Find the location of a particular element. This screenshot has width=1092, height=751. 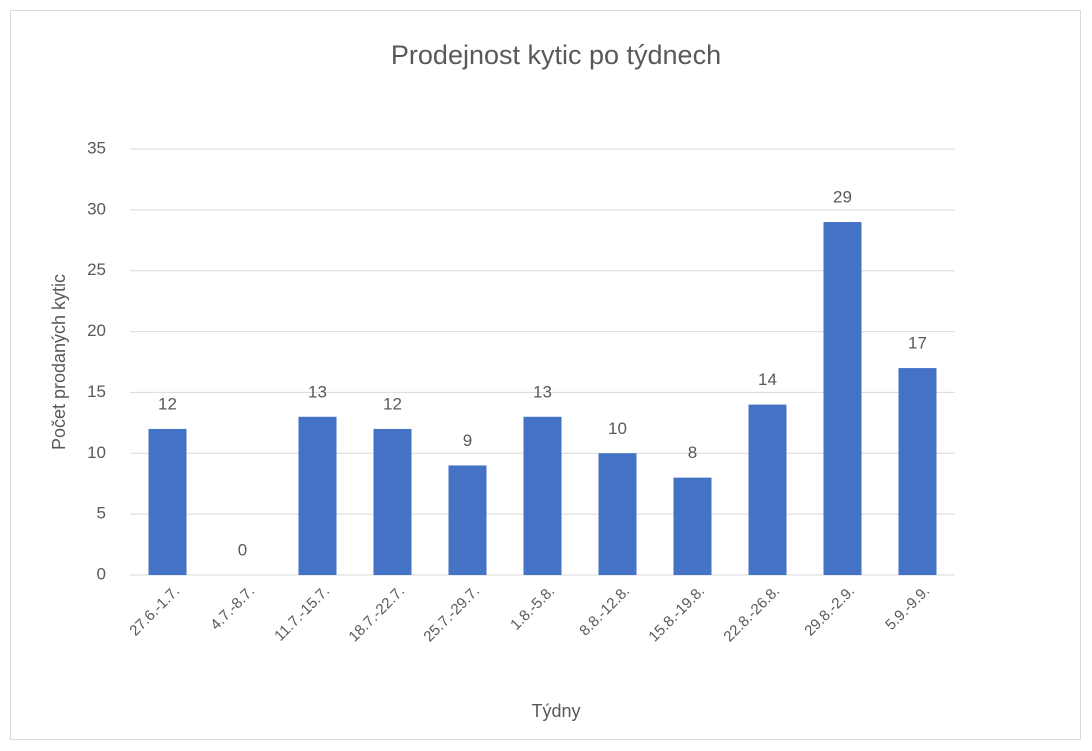

data-label: 29 is located at coordinates (842, 197).